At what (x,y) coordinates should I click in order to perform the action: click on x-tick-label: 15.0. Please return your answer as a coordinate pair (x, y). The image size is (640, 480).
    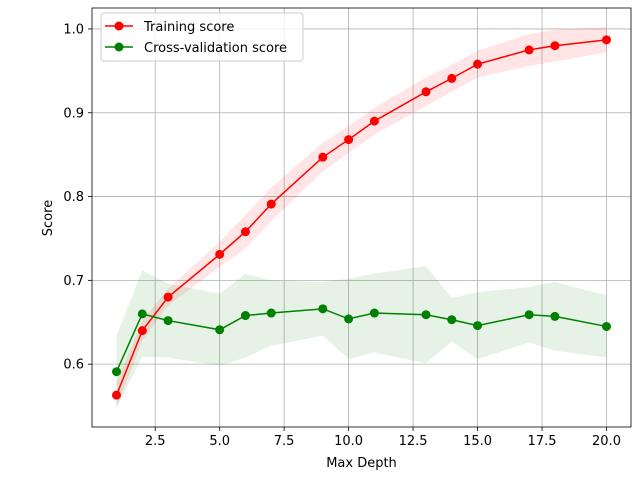
    Looking at the image, I should click on (477, 441).